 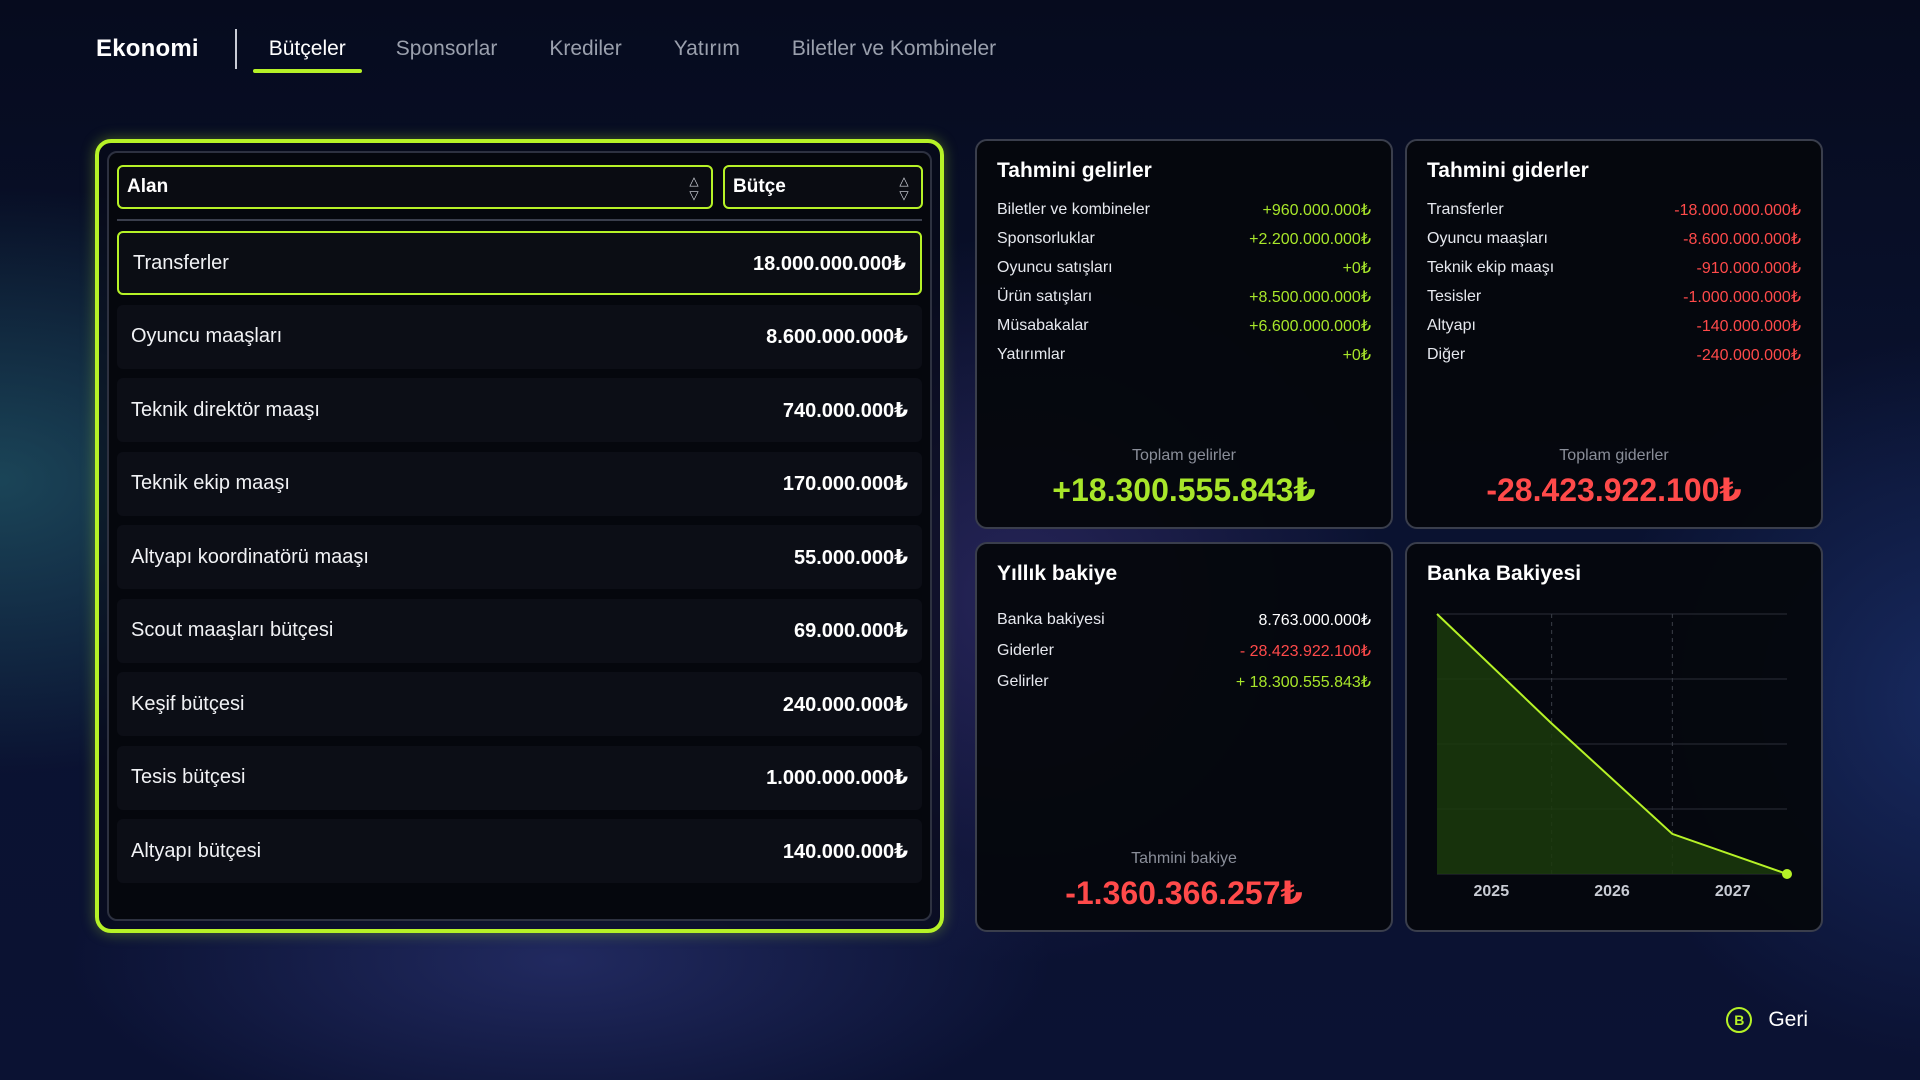 What do you see at coordinates (196, 850) in the screenshot?
I see `budget-row-label: Altyapı bütçesi` at bounding box center [196, 850].